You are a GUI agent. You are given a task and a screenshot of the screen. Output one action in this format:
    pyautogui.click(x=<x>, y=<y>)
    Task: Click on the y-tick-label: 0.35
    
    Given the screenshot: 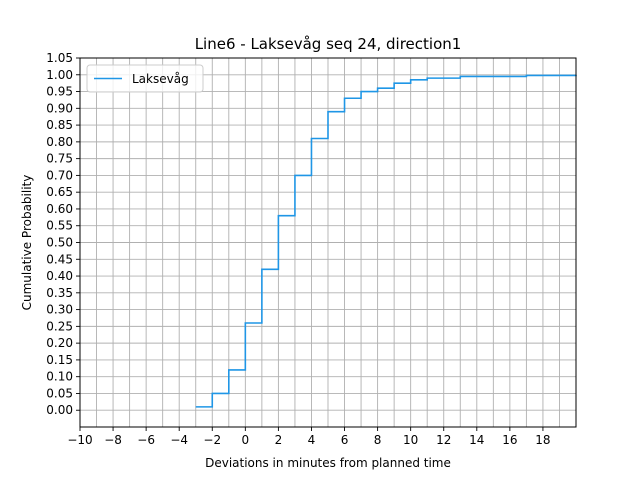 What is the action you would take?
    pyautogui.click(x=59, y=293)
    